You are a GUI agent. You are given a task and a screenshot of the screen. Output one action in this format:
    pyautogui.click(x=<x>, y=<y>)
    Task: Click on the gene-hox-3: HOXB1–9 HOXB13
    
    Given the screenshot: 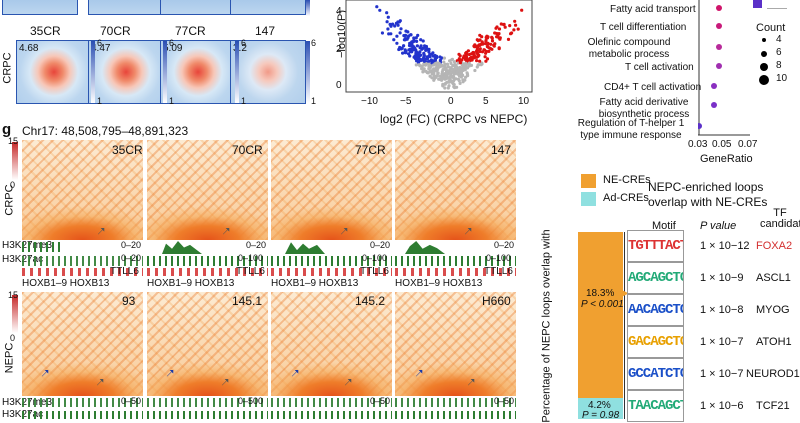 What is the action you would take?
    pyautogui.click(x=315, y=283)
    